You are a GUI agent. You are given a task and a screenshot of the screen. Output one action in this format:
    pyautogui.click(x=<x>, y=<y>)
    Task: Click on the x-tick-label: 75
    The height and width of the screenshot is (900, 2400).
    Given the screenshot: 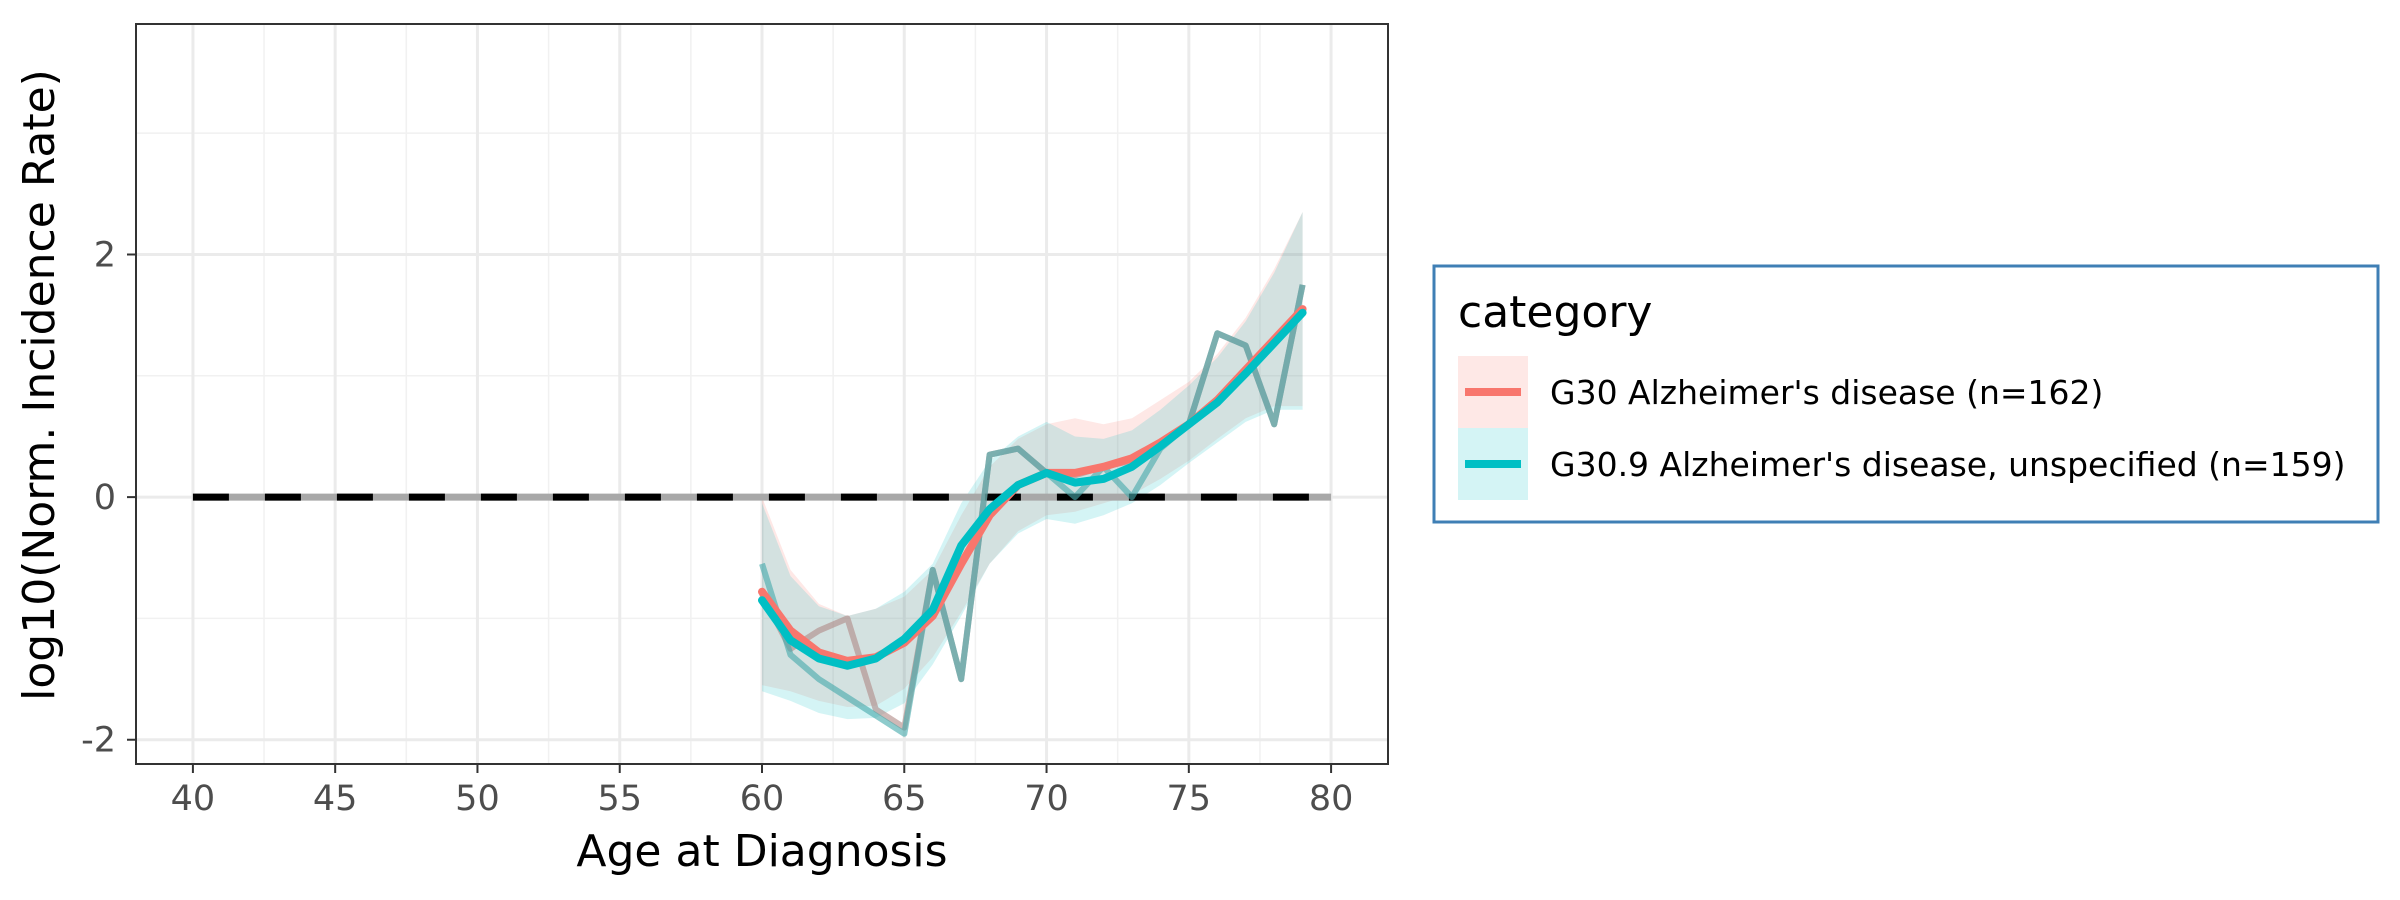 What is the action you would take?
    pyautogui.click(x=1189, y=799)
    